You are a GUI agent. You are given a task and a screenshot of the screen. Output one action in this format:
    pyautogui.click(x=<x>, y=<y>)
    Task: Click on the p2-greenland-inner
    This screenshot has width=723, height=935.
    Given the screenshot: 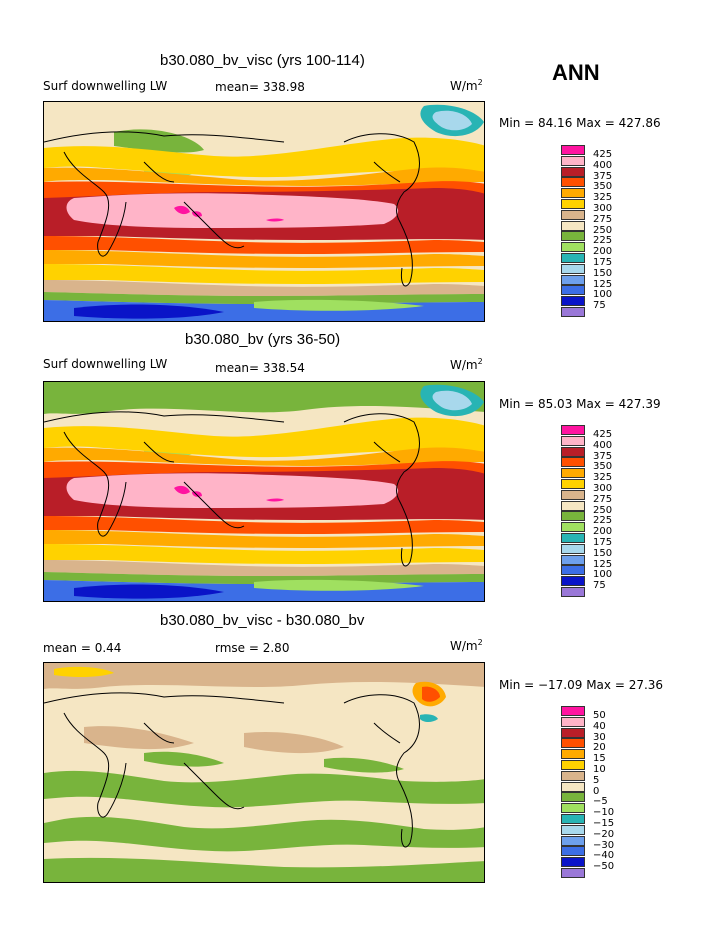 What is the action you would take?
    pyautogui.click(x=452, y=400)
    